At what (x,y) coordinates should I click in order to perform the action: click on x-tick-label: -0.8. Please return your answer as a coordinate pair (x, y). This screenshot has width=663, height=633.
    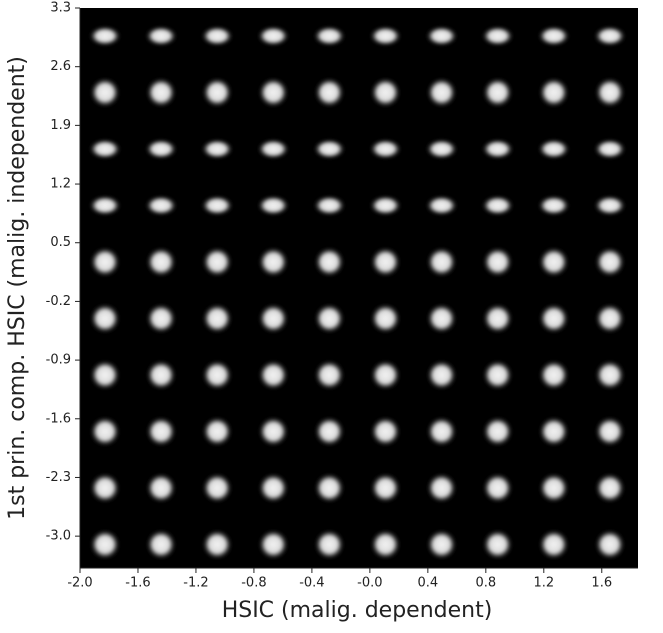
    Looking at the image, I should click on (253, 583).